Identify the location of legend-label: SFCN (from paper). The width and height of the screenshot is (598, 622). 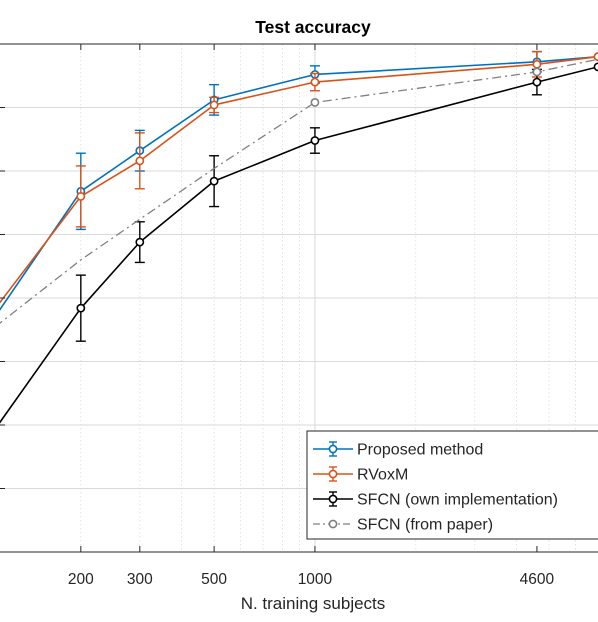
(425, 525).